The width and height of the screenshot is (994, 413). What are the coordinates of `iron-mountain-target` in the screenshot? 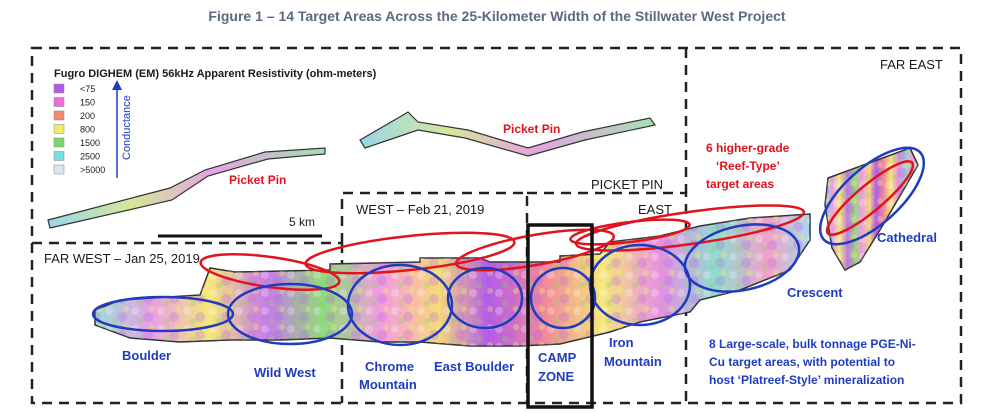 It's located at (640, 285).